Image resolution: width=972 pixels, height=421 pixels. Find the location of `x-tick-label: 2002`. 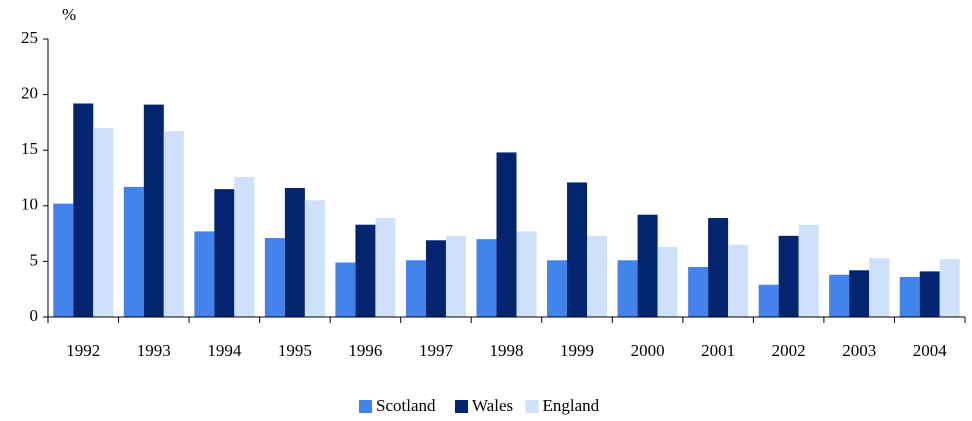

x-tick-label: 2002 is located at coordinates (789, 350).